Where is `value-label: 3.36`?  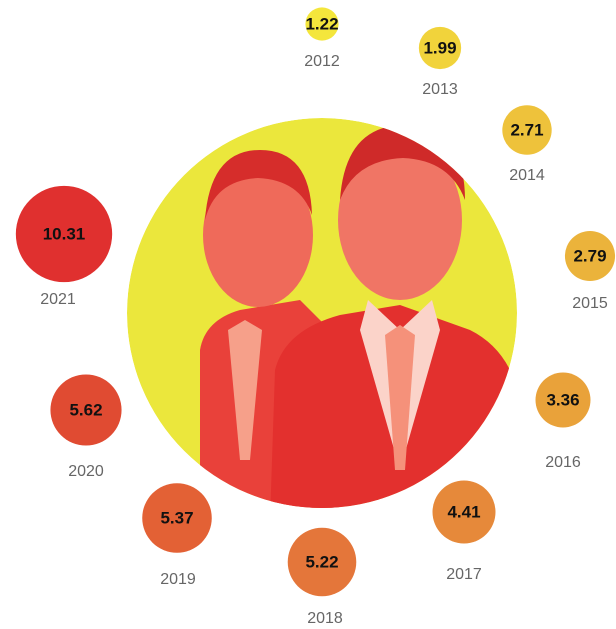
value-label: 3.36 is located at coordinates (562, 399).